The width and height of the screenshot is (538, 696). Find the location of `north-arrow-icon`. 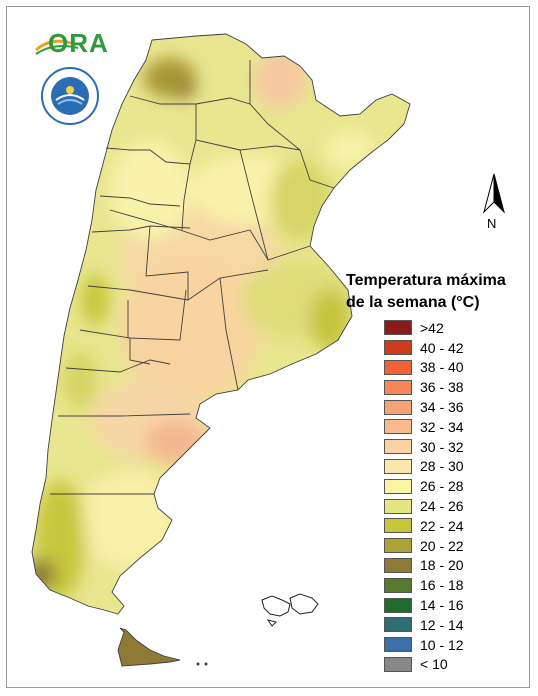

north-arrow-icon is located at coordinates (494, 193).